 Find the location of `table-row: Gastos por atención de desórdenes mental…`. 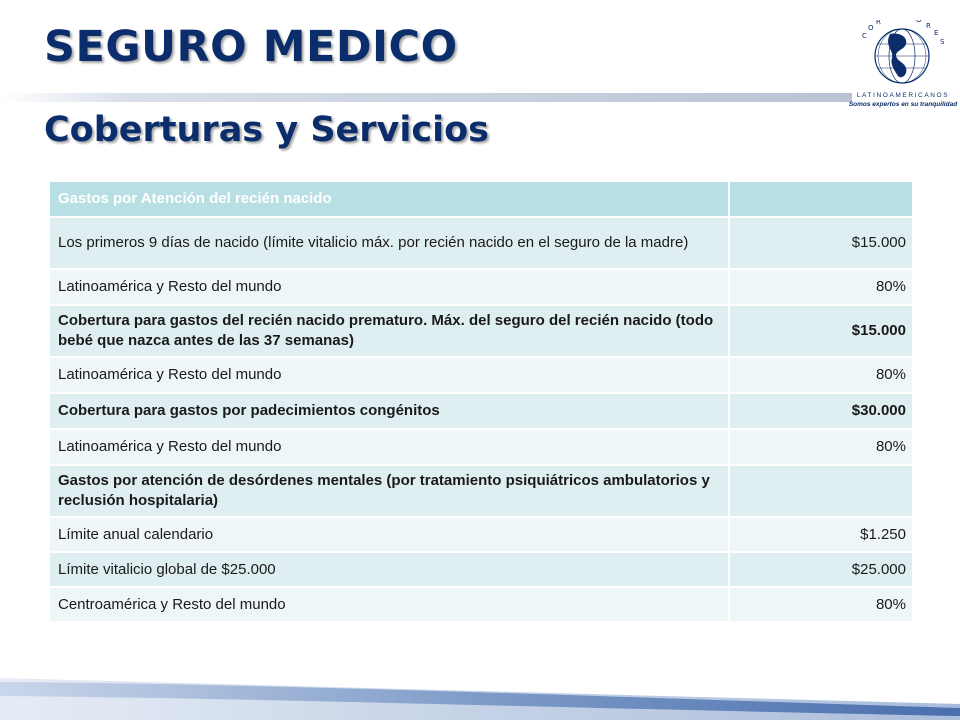

table-row: Gastos por atención de desórdenes mental… is located at coordinates (481, 491).